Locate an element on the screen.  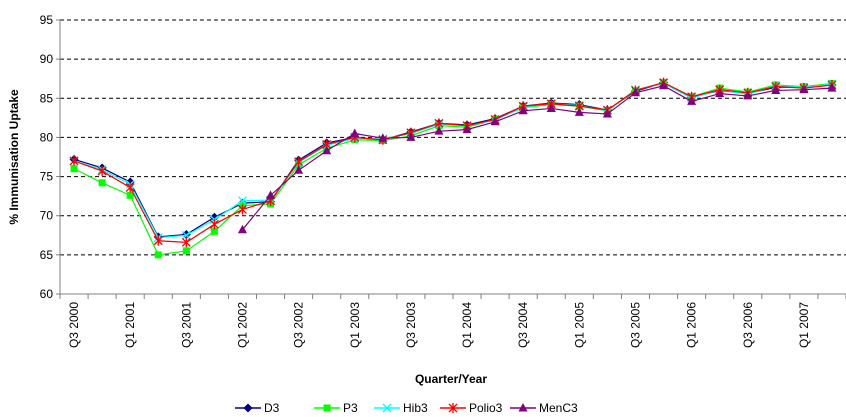
x-tick-label: Q3 2000 is located at coordinates (74, 325).